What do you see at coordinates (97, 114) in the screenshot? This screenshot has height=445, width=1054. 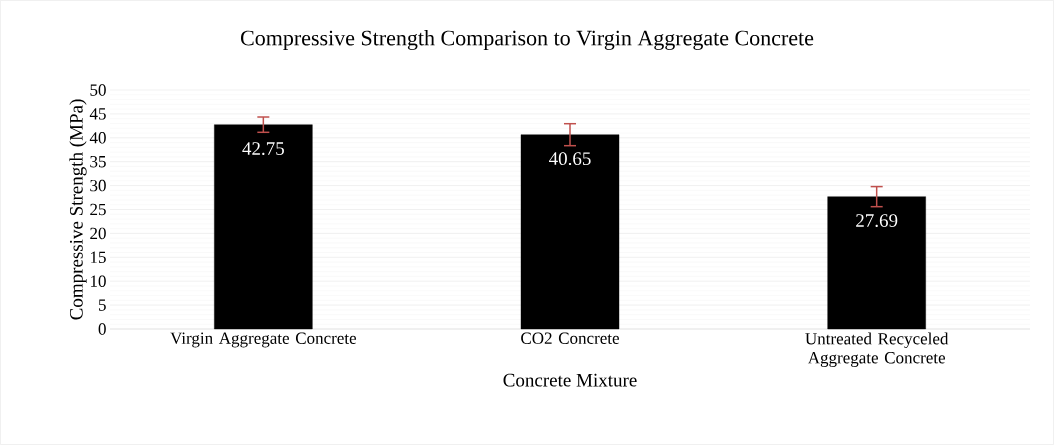 I see `y-tick-label: 45` at bounding box center [97, 114].